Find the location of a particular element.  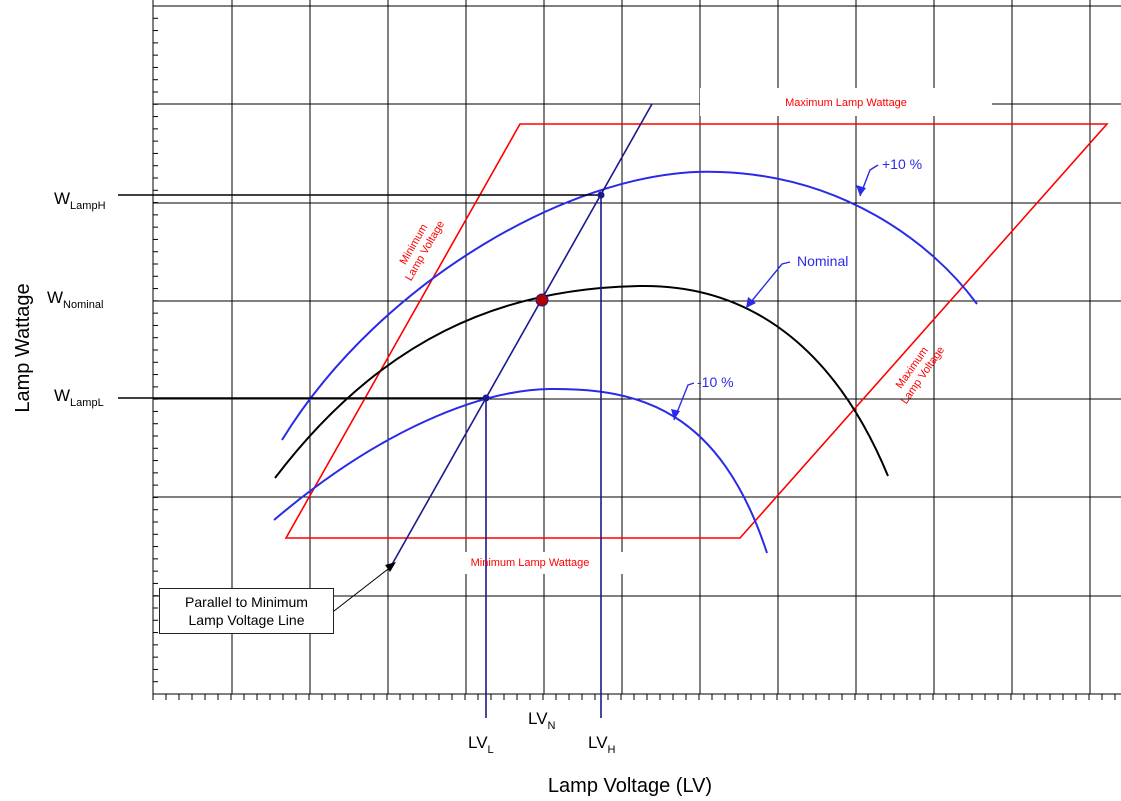

curve-label-arrowheads is located at coordinates (768, 302).